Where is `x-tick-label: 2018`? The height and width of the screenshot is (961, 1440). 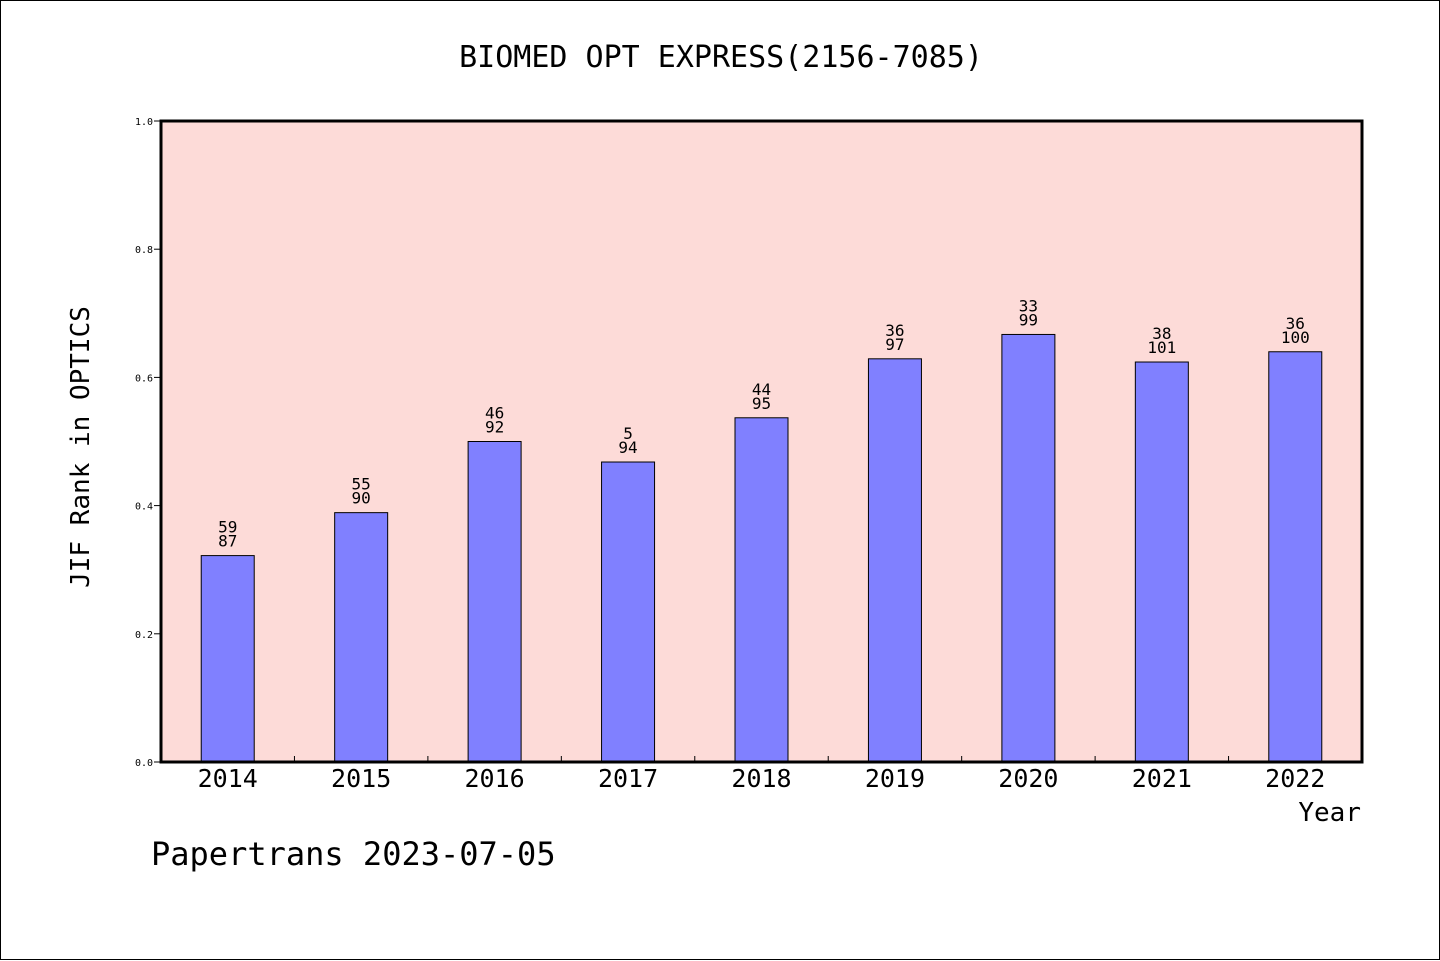 x-tick-label: 2018 is located at coordinates (761, 778).